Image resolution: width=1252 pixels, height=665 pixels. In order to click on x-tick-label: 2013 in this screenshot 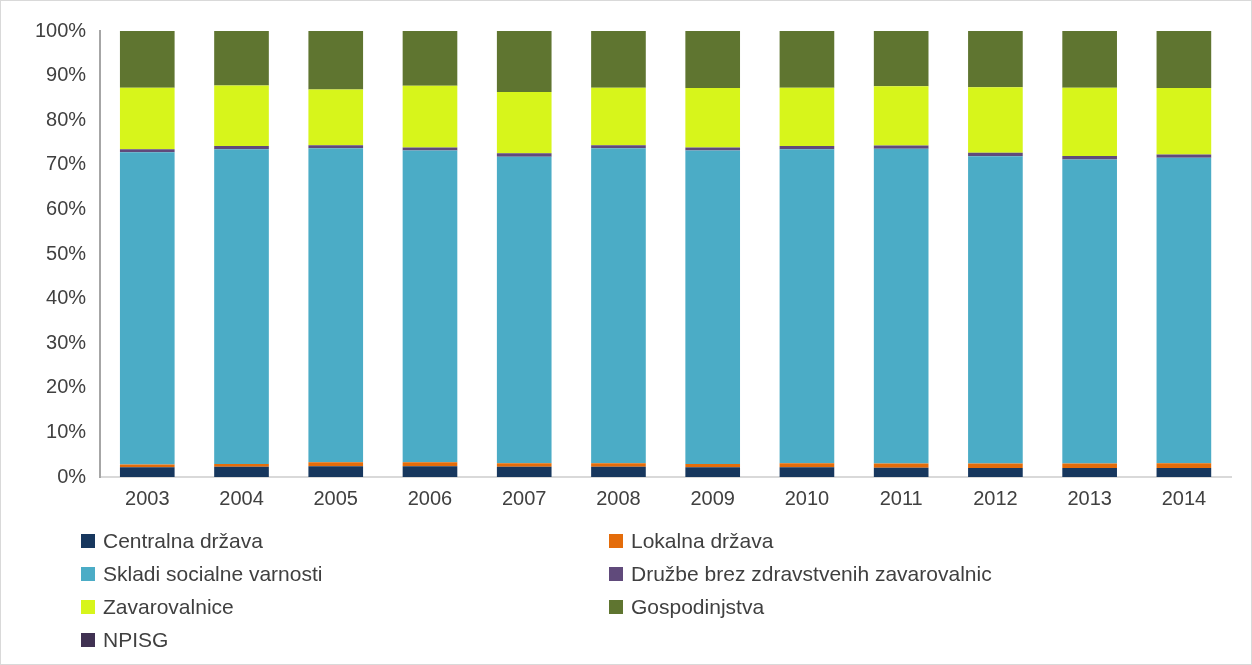, I will do `click(1089, 497)`.